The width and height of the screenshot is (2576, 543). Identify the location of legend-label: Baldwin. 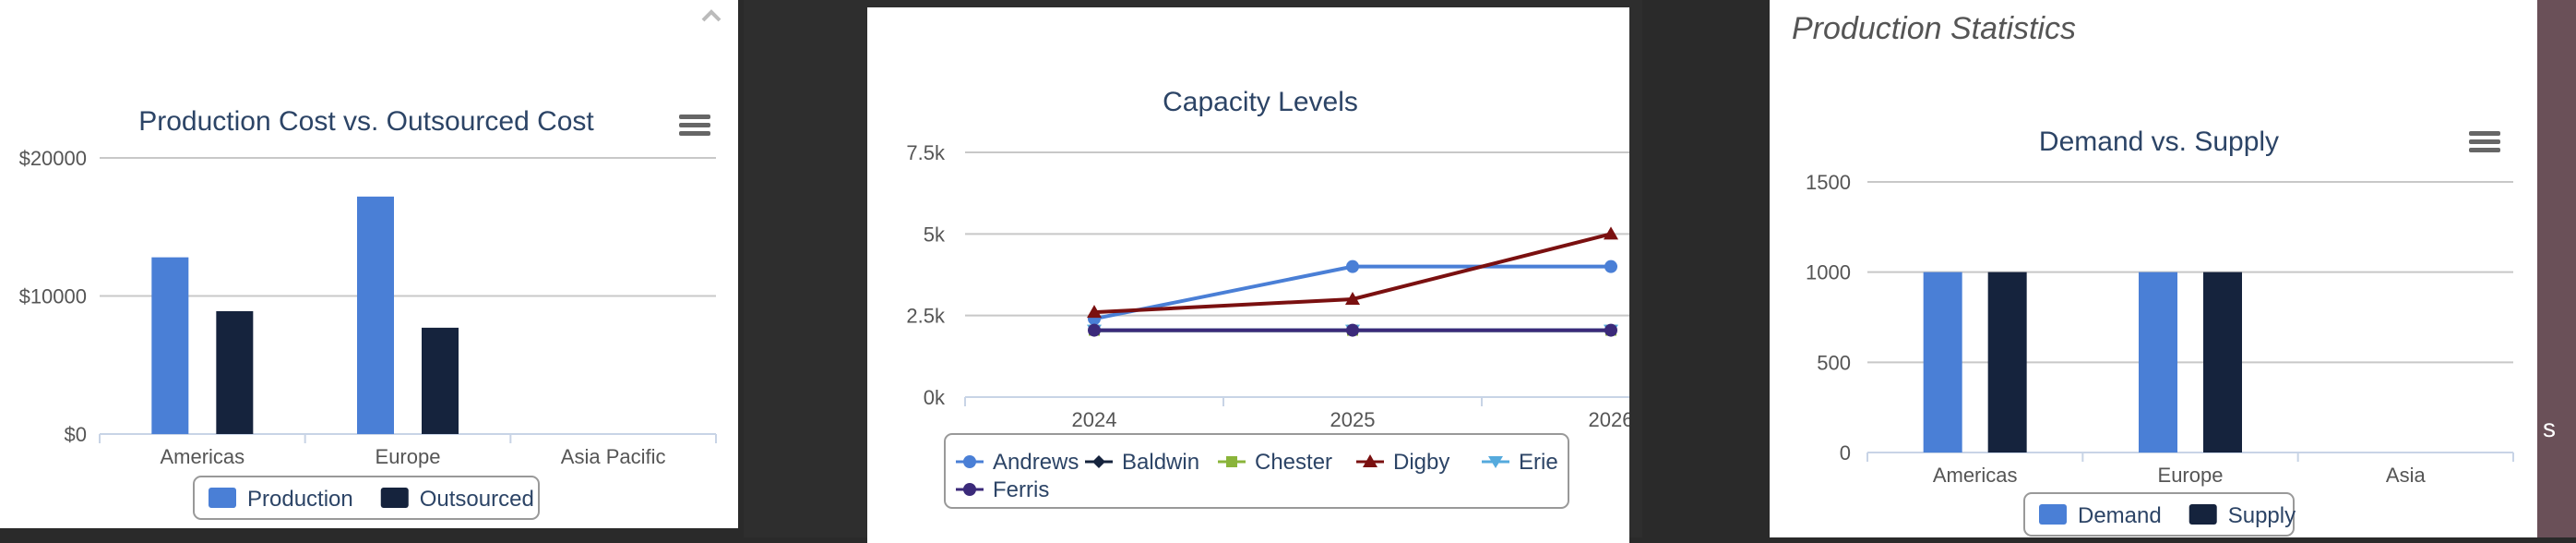
(1160, 462).